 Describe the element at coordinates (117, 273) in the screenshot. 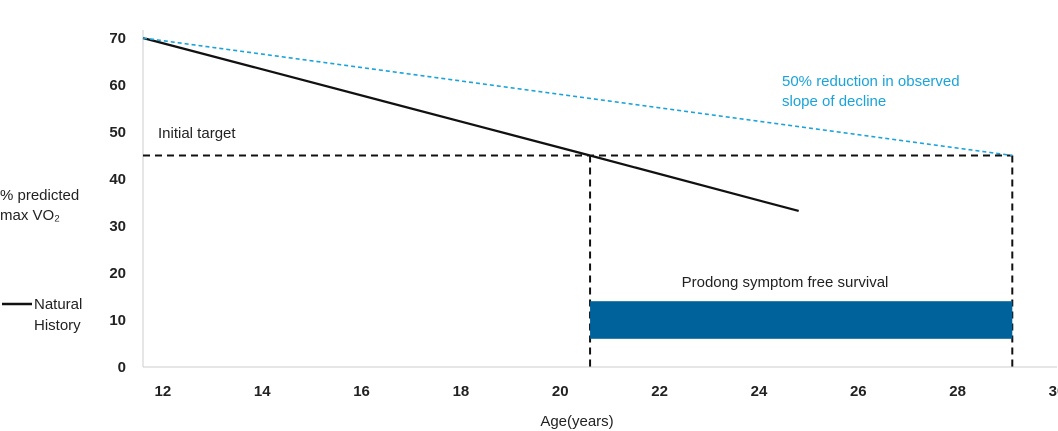

I see `y-tick-label: 20` at that location.